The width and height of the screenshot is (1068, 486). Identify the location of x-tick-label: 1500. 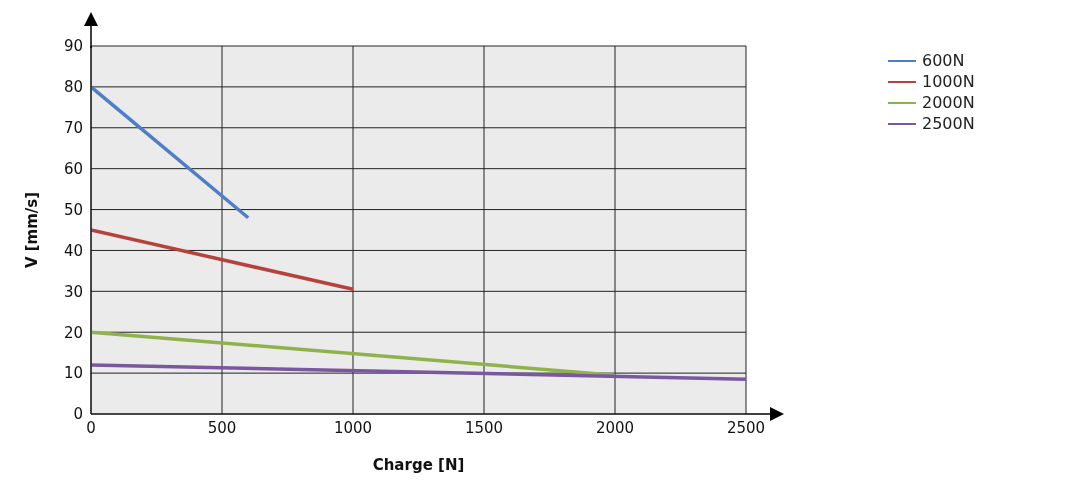
(484, 427).